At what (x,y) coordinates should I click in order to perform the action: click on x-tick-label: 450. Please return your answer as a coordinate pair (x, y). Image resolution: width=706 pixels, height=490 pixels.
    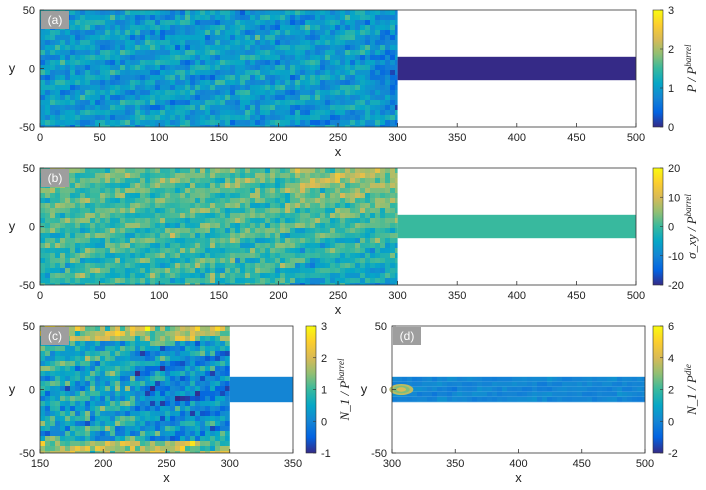
    Looking at the image, I should click on (582, 464).